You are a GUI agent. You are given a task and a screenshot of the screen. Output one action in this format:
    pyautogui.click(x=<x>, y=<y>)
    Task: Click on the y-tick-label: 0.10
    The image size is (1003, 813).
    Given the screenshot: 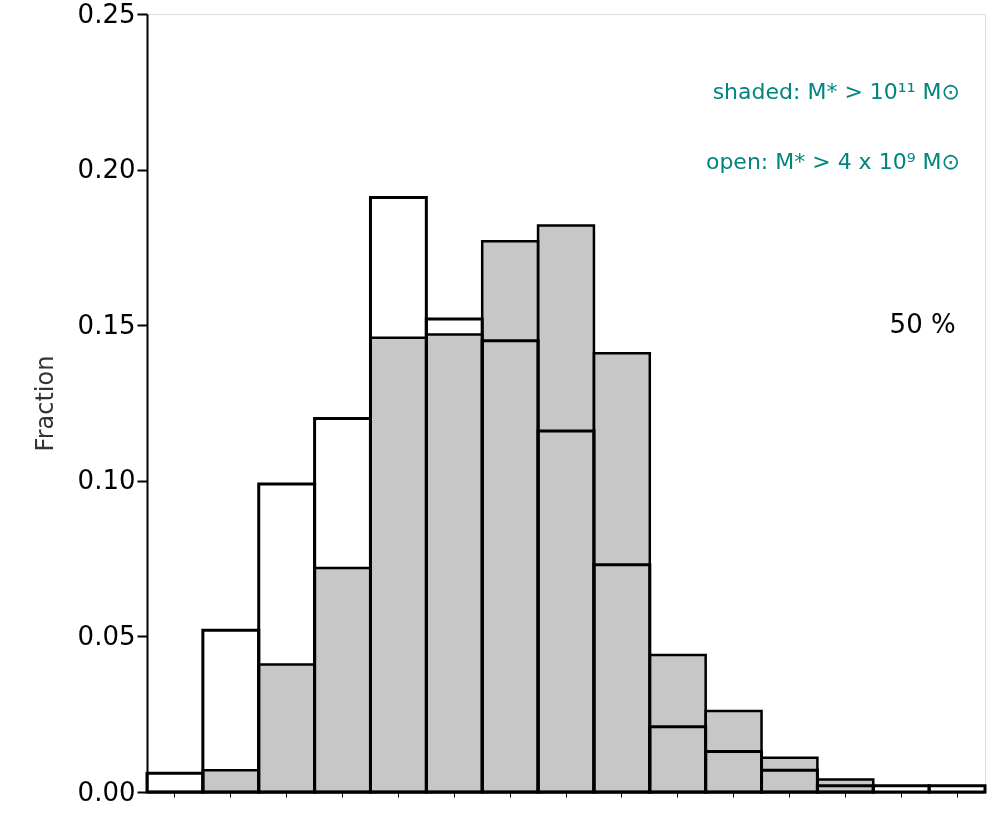 What is the action you would take?
    pyautogui.click(x=106, y=480)
    